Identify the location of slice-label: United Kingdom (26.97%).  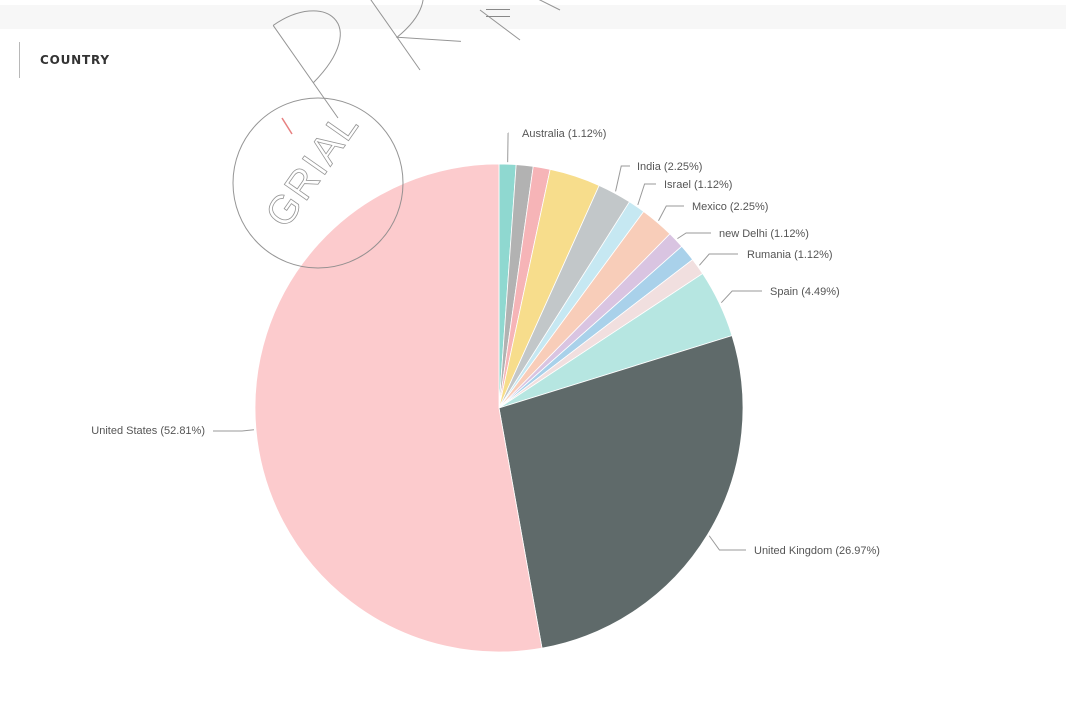
(817, 551).